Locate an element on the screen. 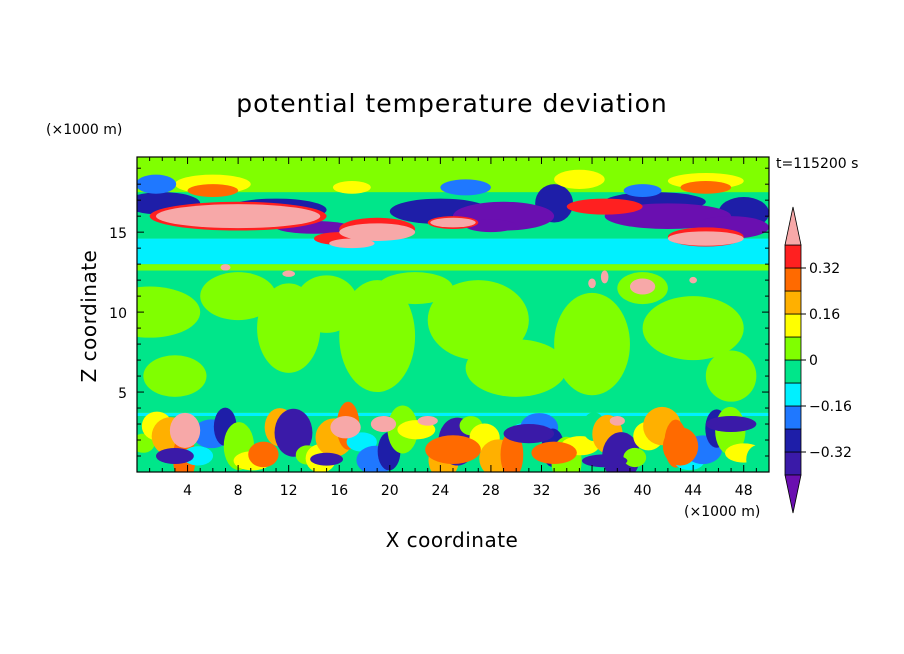  colorbar-label: −0.16 is located at coordinates (830, 407).